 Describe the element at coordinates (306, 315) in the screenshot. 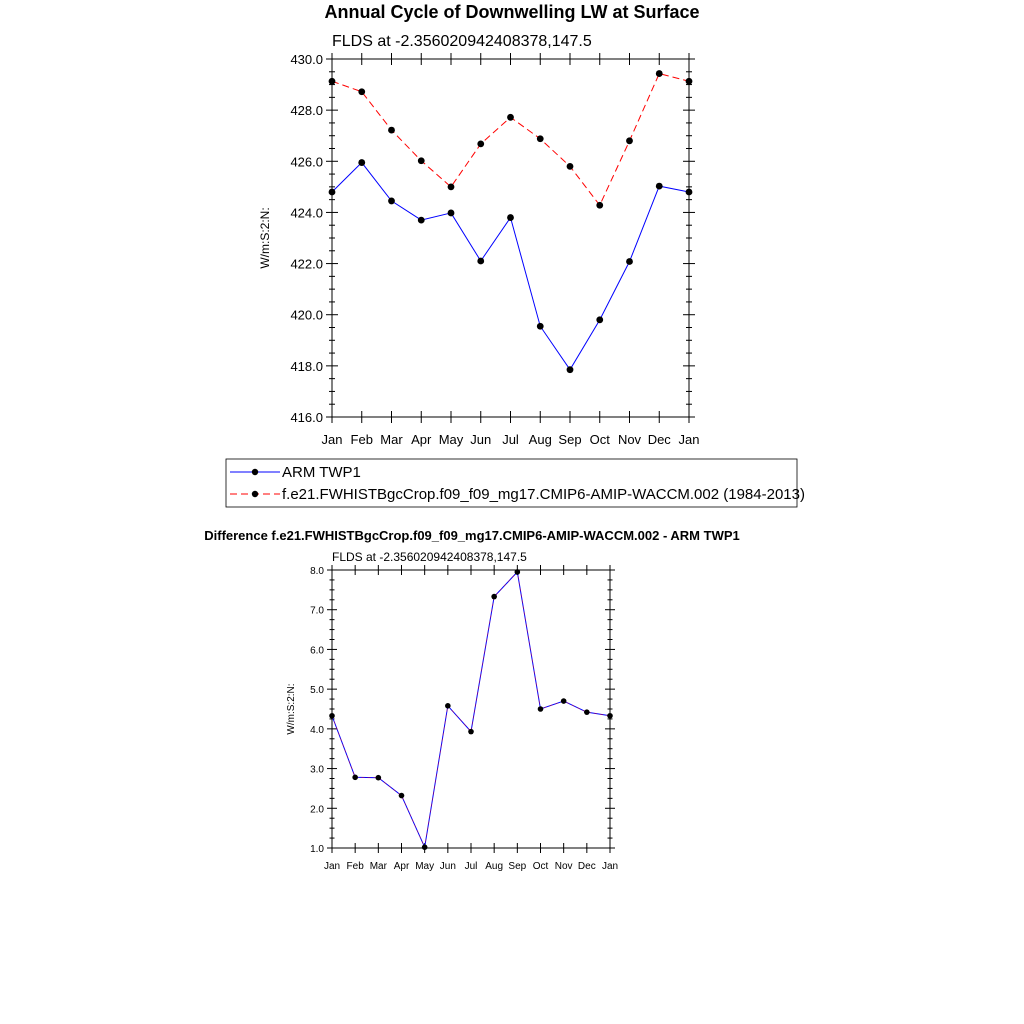

I see `y-tick-label: 420.0` at that location.